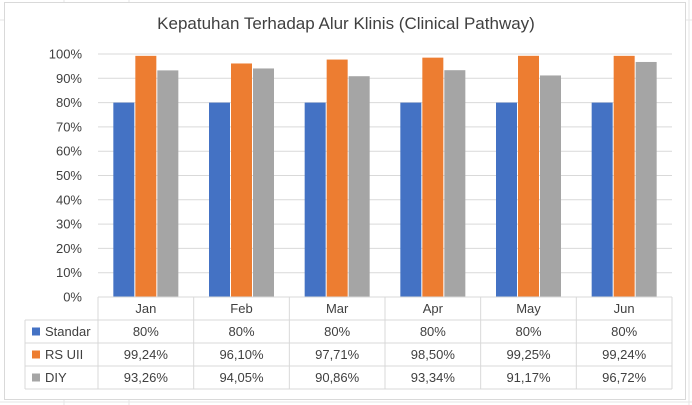 This screenshot has width=692, height=405. What do you see at coordinates (624, 308) in the screenshot?
I see `x-category-label: Jun` at bounding box center [624, 308].